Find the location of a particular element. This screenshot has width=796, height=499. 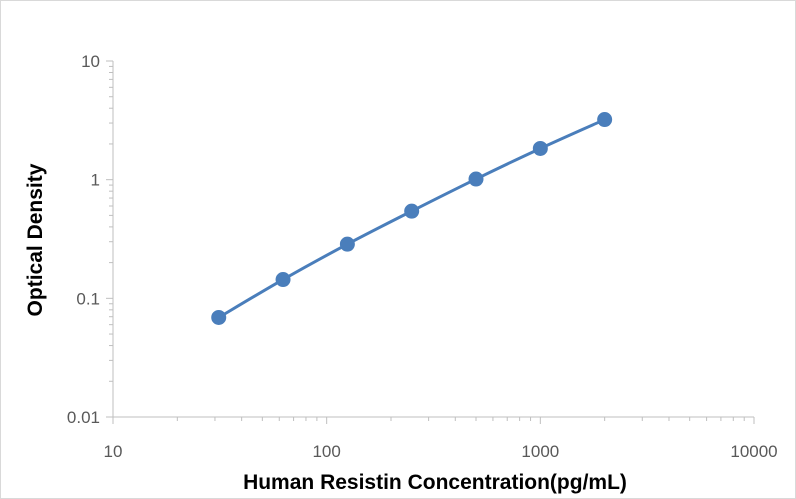

y-tick-label: 0.01 is located at coordinates (83, 417).